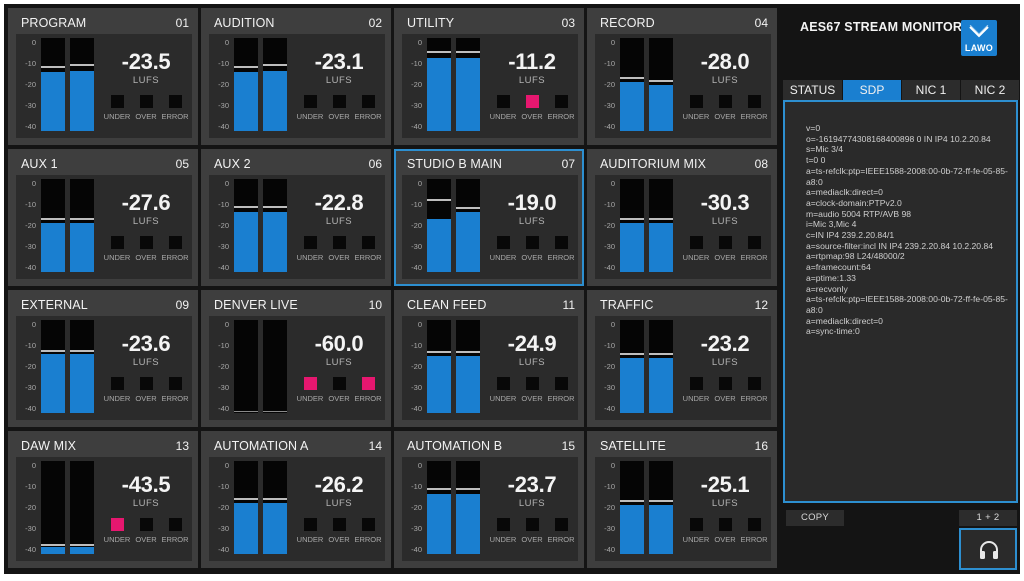  I want to click on lufs-value: -11.2, so click(532, 61).